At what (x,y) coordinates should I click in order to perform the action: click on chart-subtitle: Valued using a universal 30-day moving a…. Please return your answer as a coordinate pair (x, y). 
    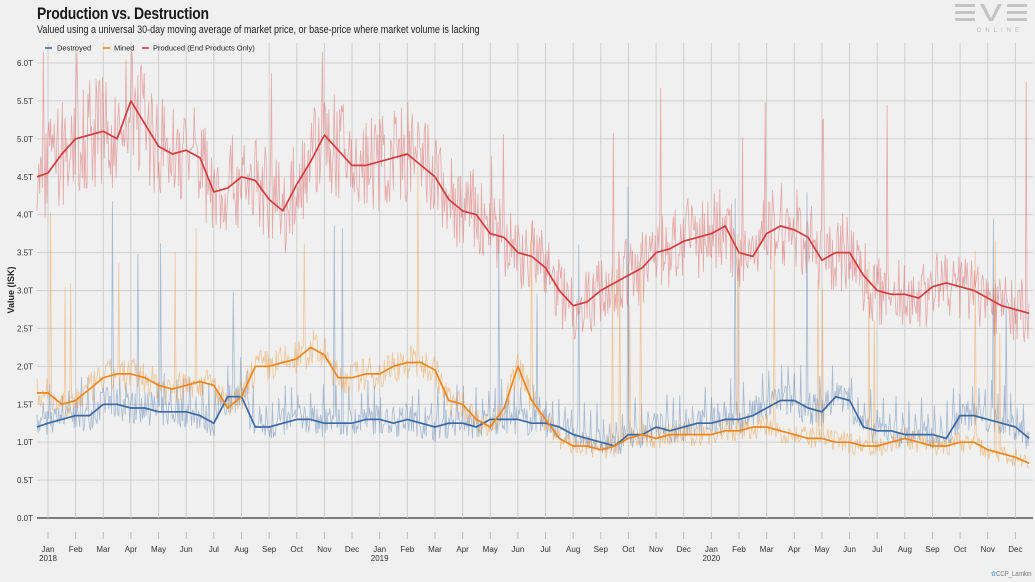
    Looking at the image, I should click on (258, 30).